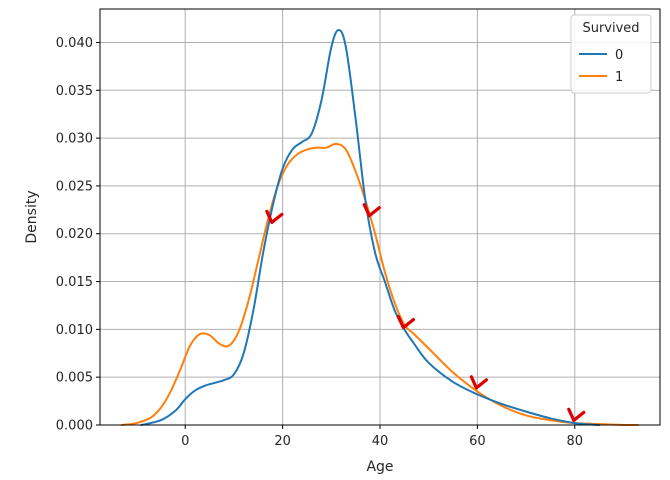 This screenshot has width=670, height=480. I want to click on legend: Survived 01, so click(611, 54).